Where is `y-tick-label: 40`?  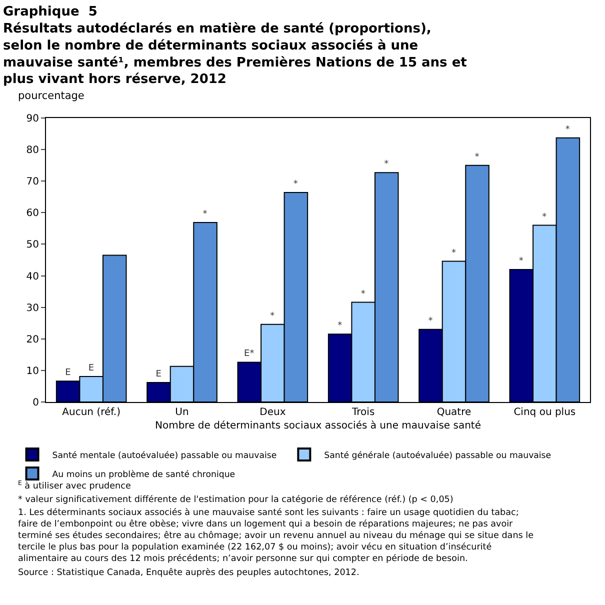
y-tick-label: 40 is located at coordinates (32, 276).